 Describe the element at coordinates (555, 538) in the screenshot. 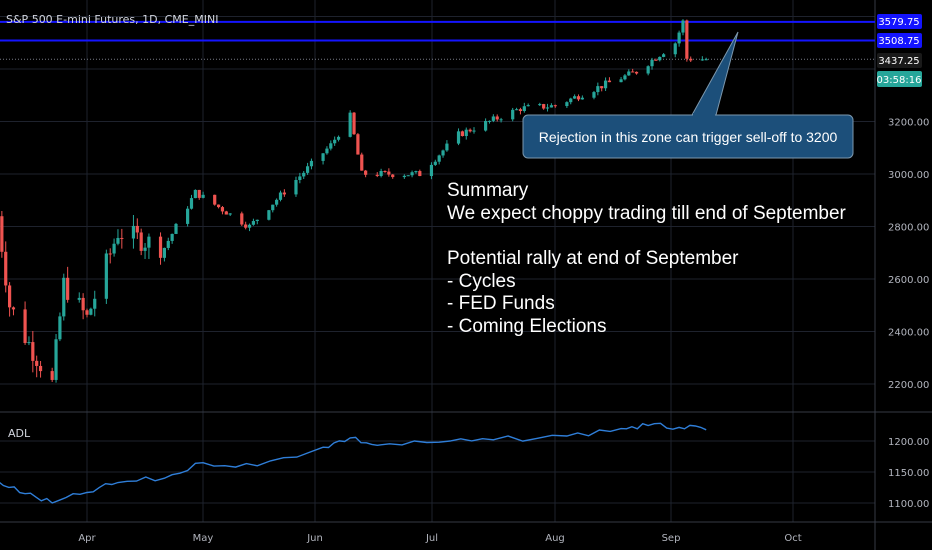

I see `time-axis-tick-label: Aug` at that location.